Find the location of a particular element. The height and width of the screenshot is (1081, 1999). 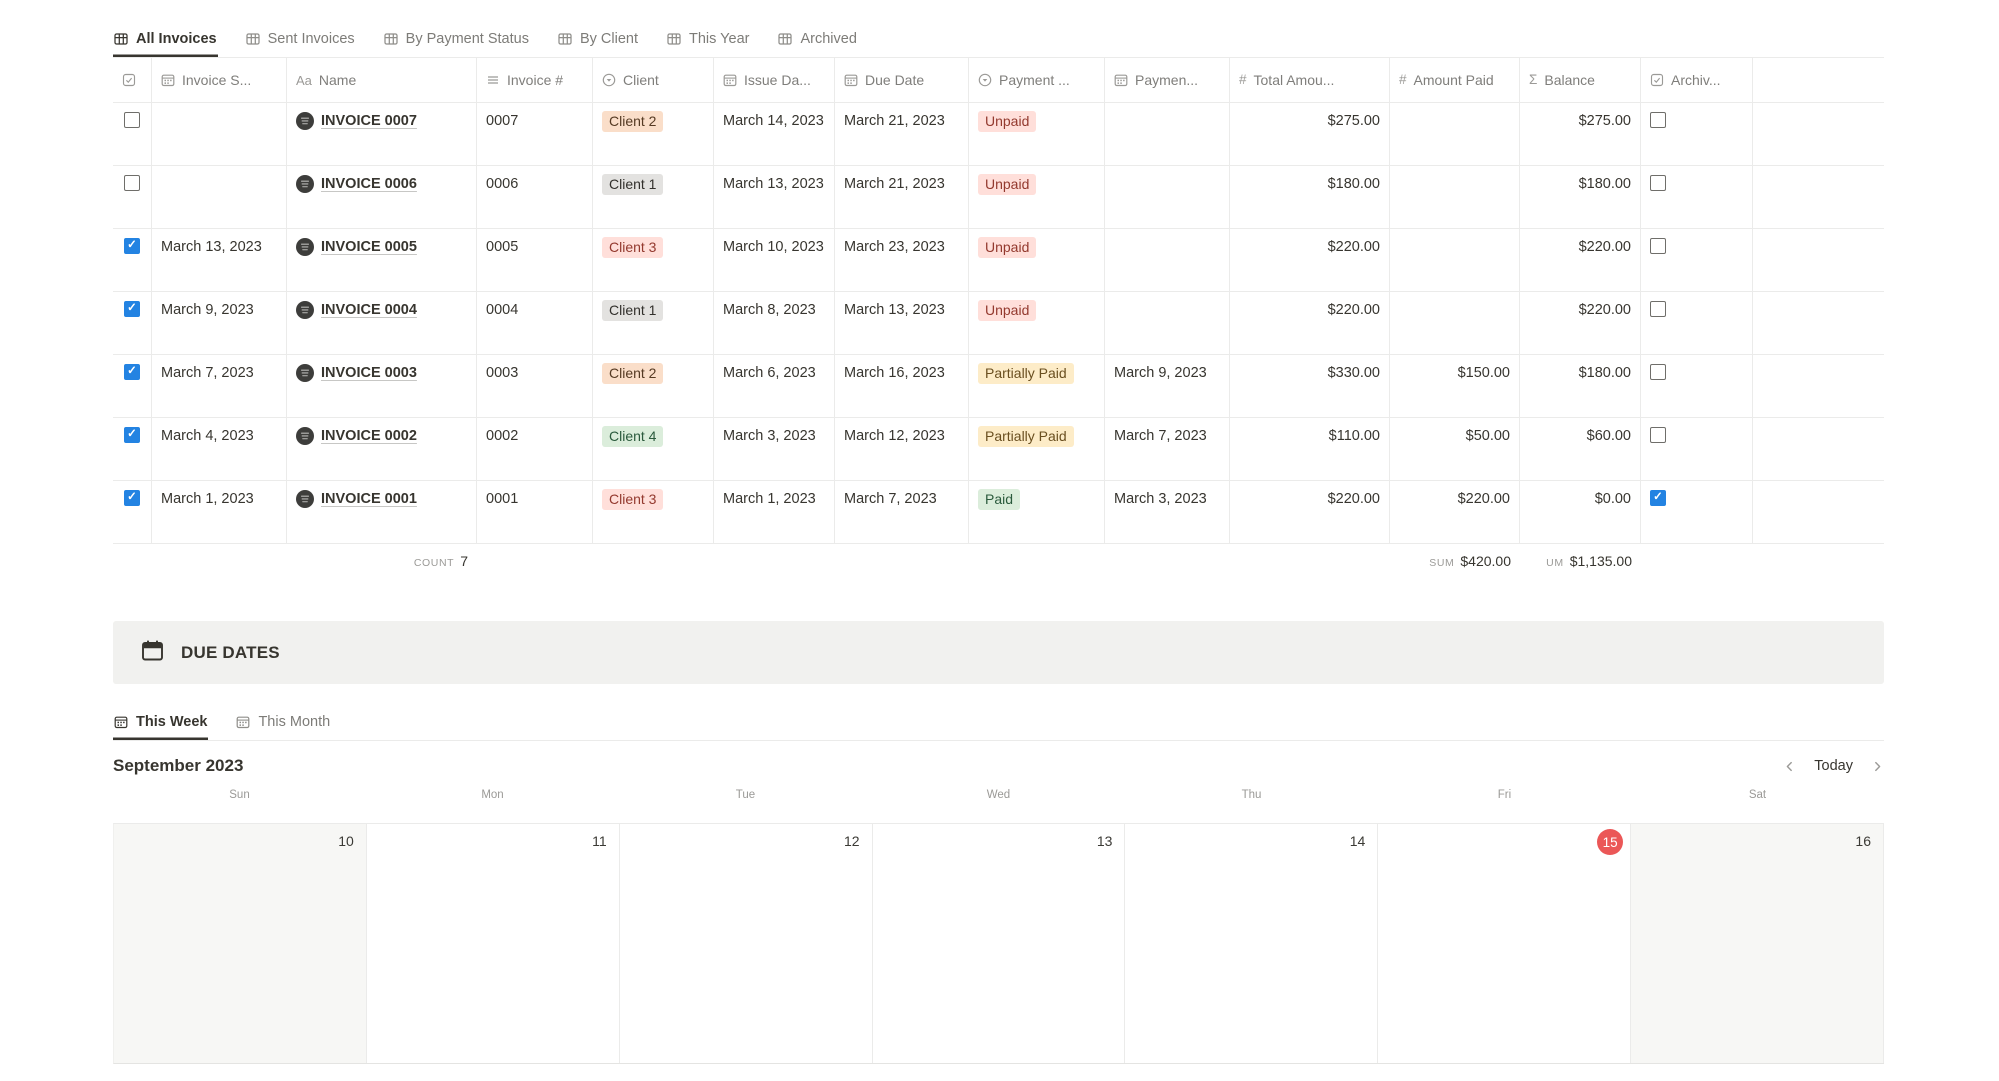

cell-status: Paid is located at coordinates (1037, 512).